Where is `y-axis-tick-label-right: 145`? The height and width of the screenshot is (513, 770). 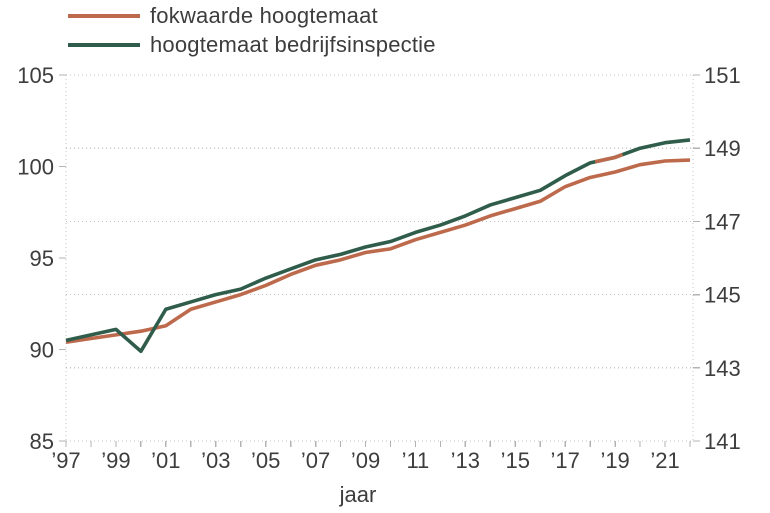
y-axis-tick-label-right: 145 is located at coordinates (722, 295).